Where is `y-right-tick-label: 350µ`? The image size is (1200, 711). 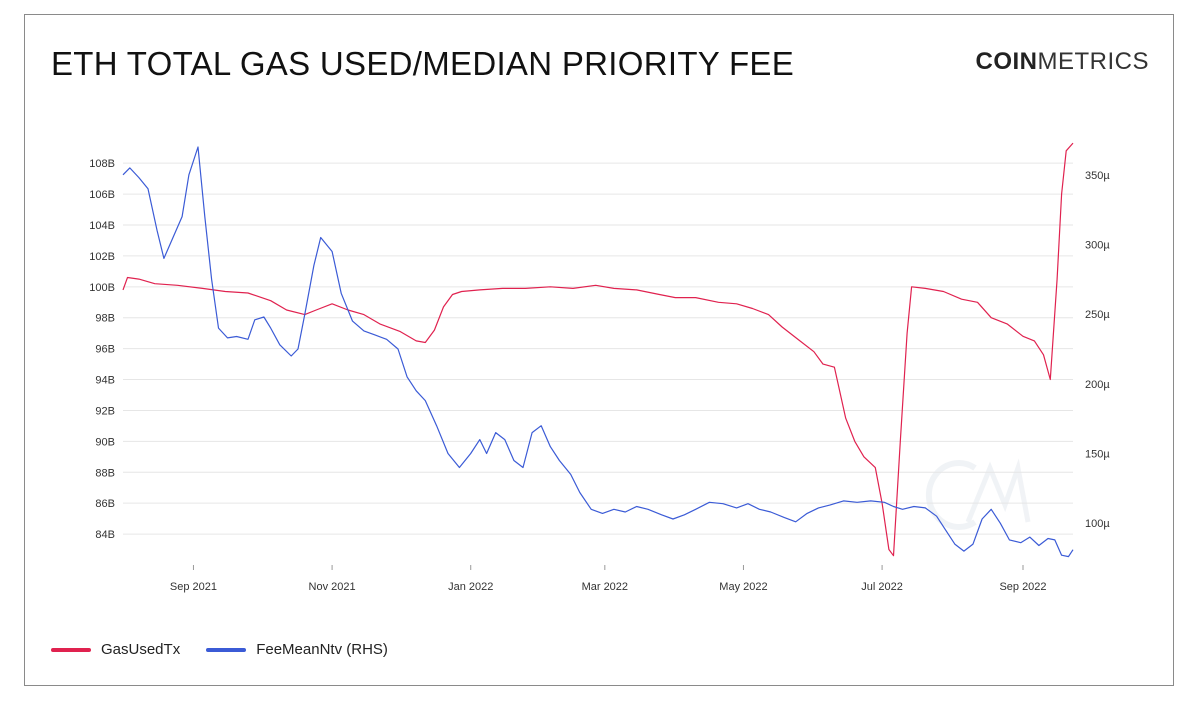
y-right-tick-label: 350µ is located at coordinates (1097, 176).